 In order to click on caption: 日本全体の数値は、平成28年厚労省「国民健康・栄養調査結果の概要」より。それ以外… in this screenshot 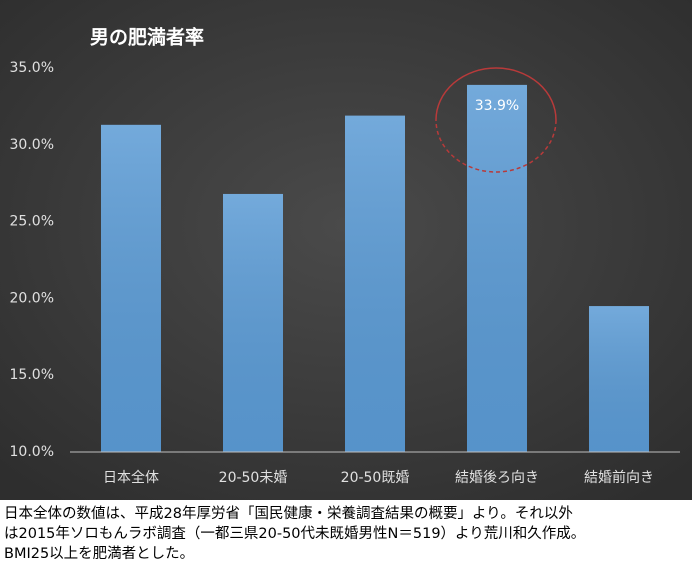, I will do `click(347, 534)`.